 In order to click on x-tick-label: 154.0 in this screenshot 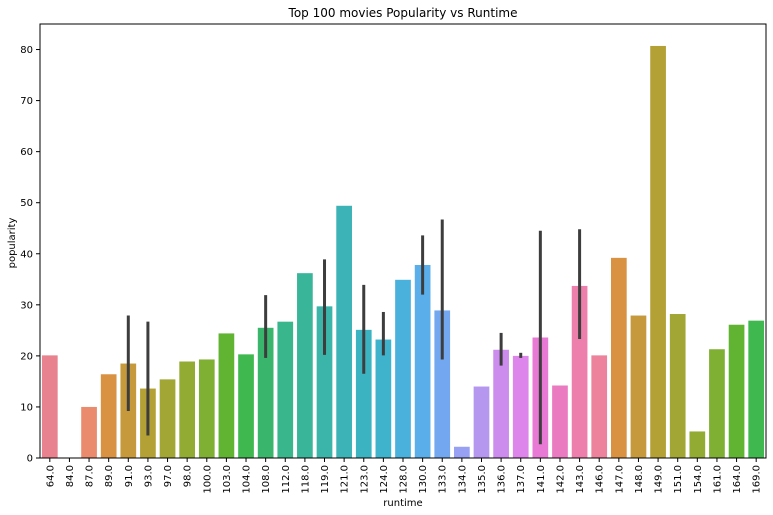, I will do `click(698, 479)`.